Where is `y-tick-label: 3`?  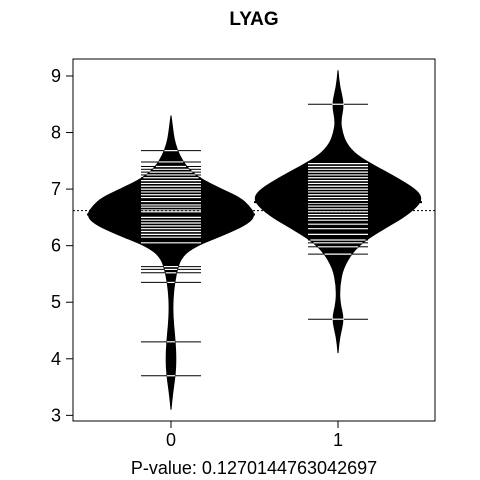
y-tick-label: 3 is located at coordinates (56, 415).